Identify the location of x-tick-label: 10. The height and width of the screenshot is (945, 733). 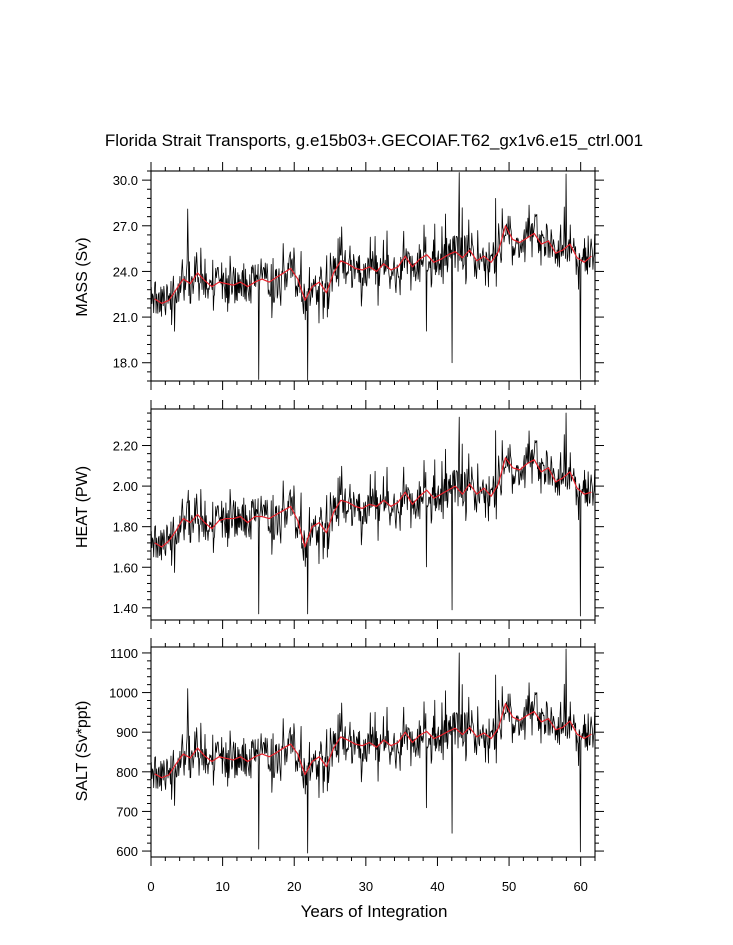
(222, 886).